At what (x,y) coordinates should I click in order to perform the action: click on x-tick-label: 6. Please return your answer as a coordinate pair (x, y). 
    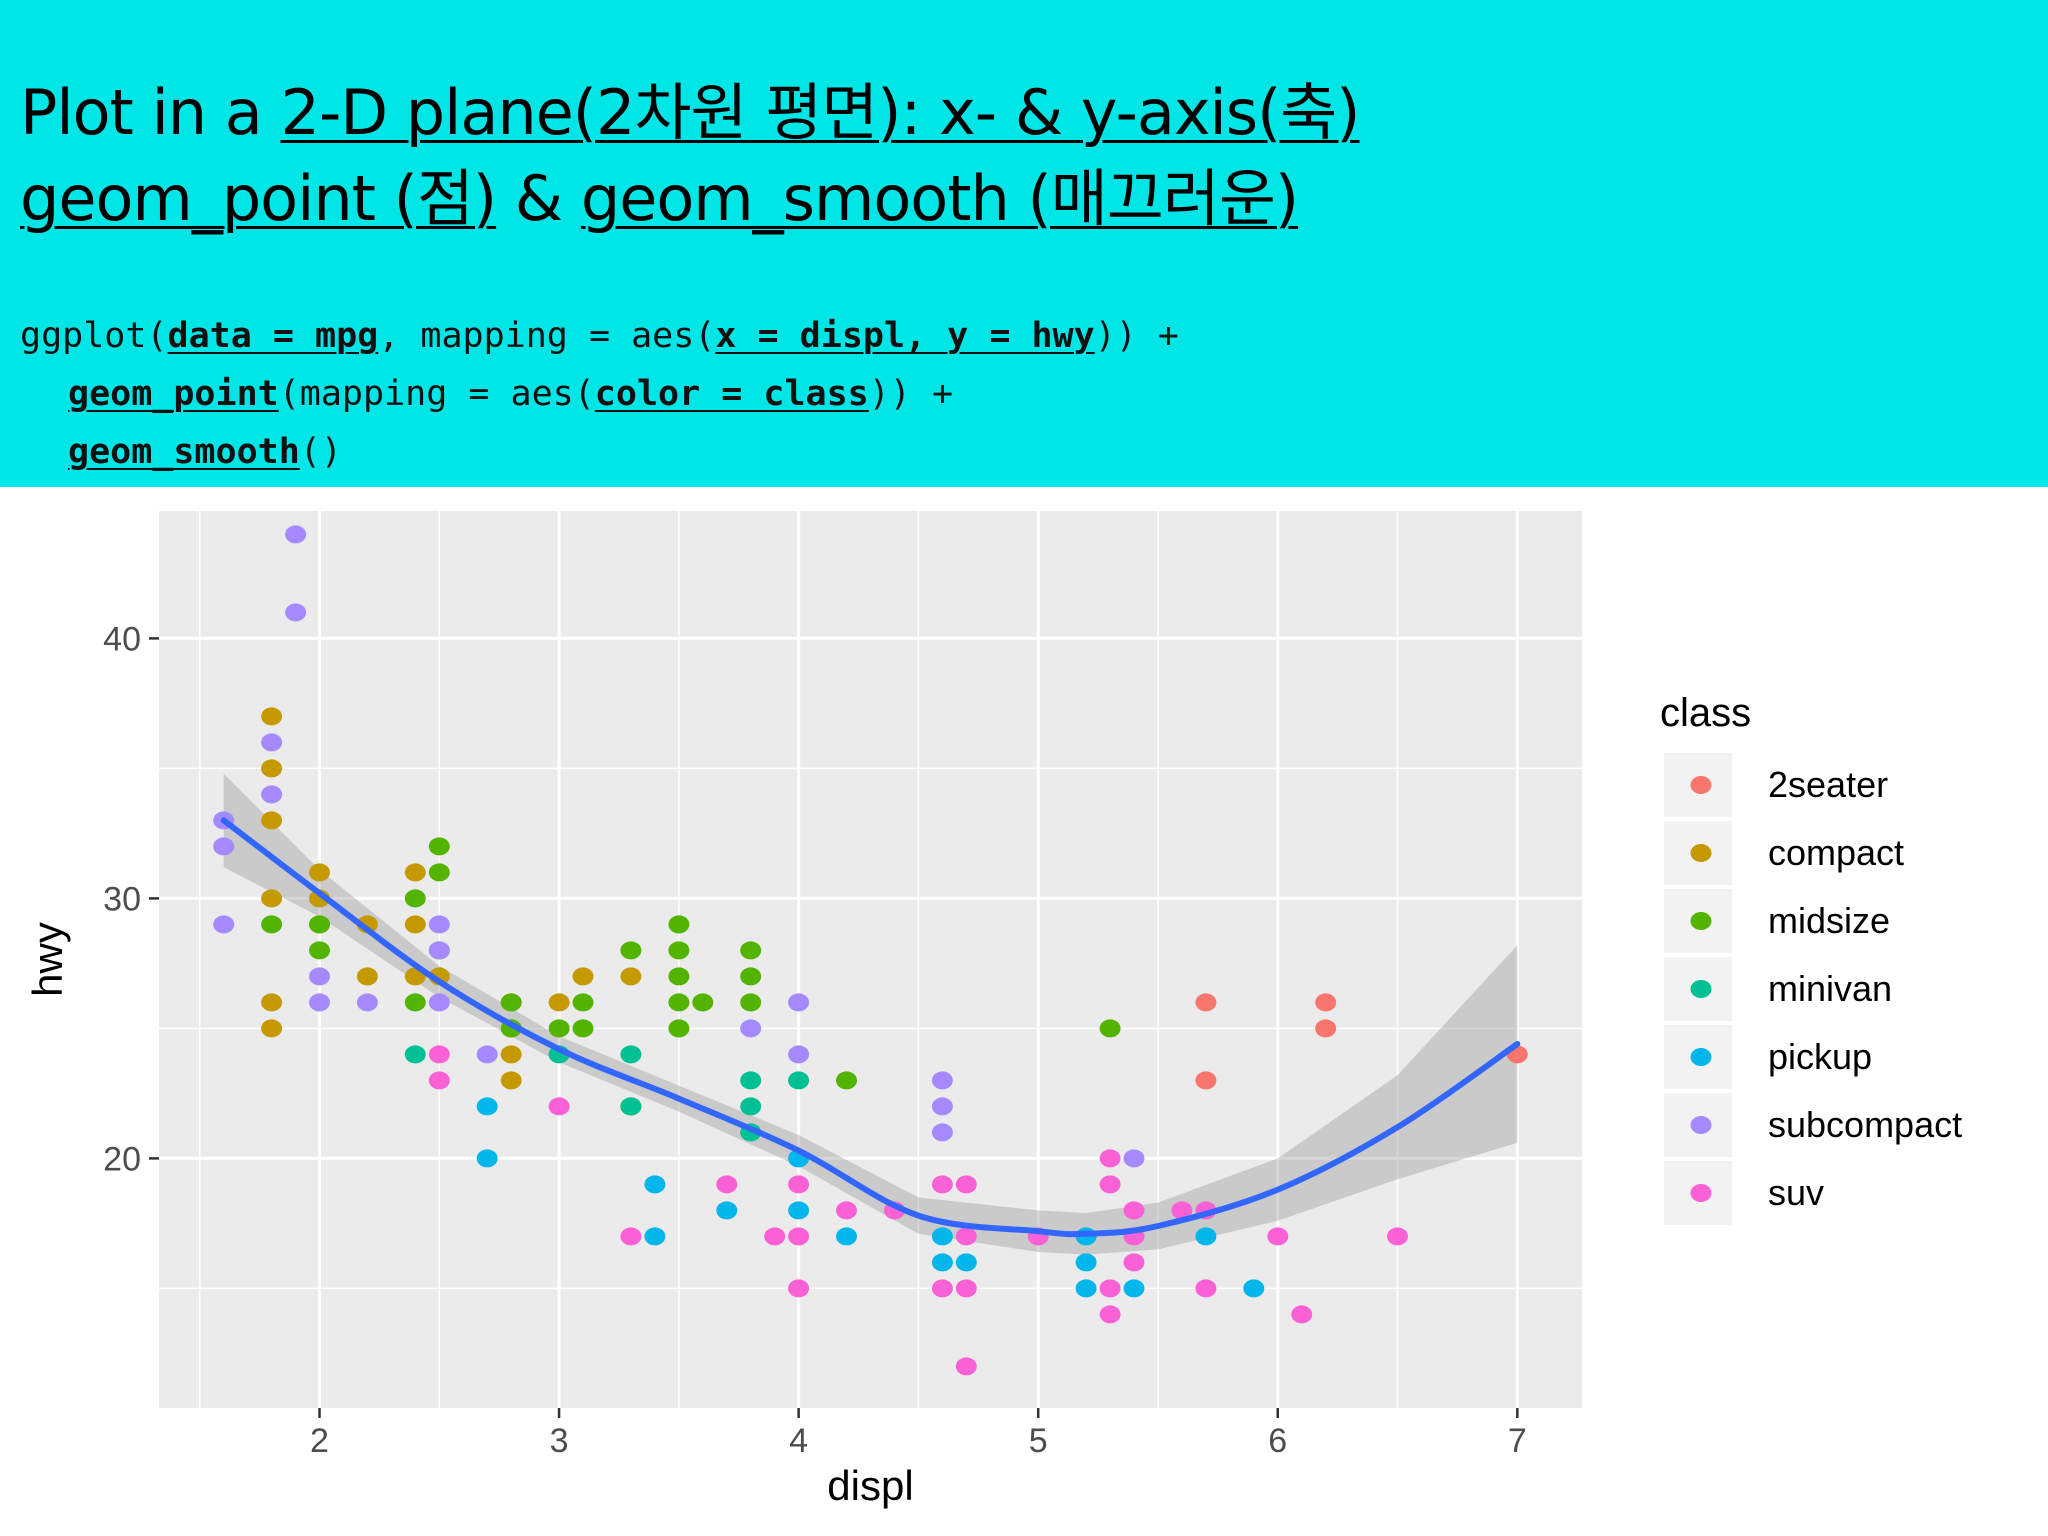
    Looking at the image, I should click on (1277, 1441).